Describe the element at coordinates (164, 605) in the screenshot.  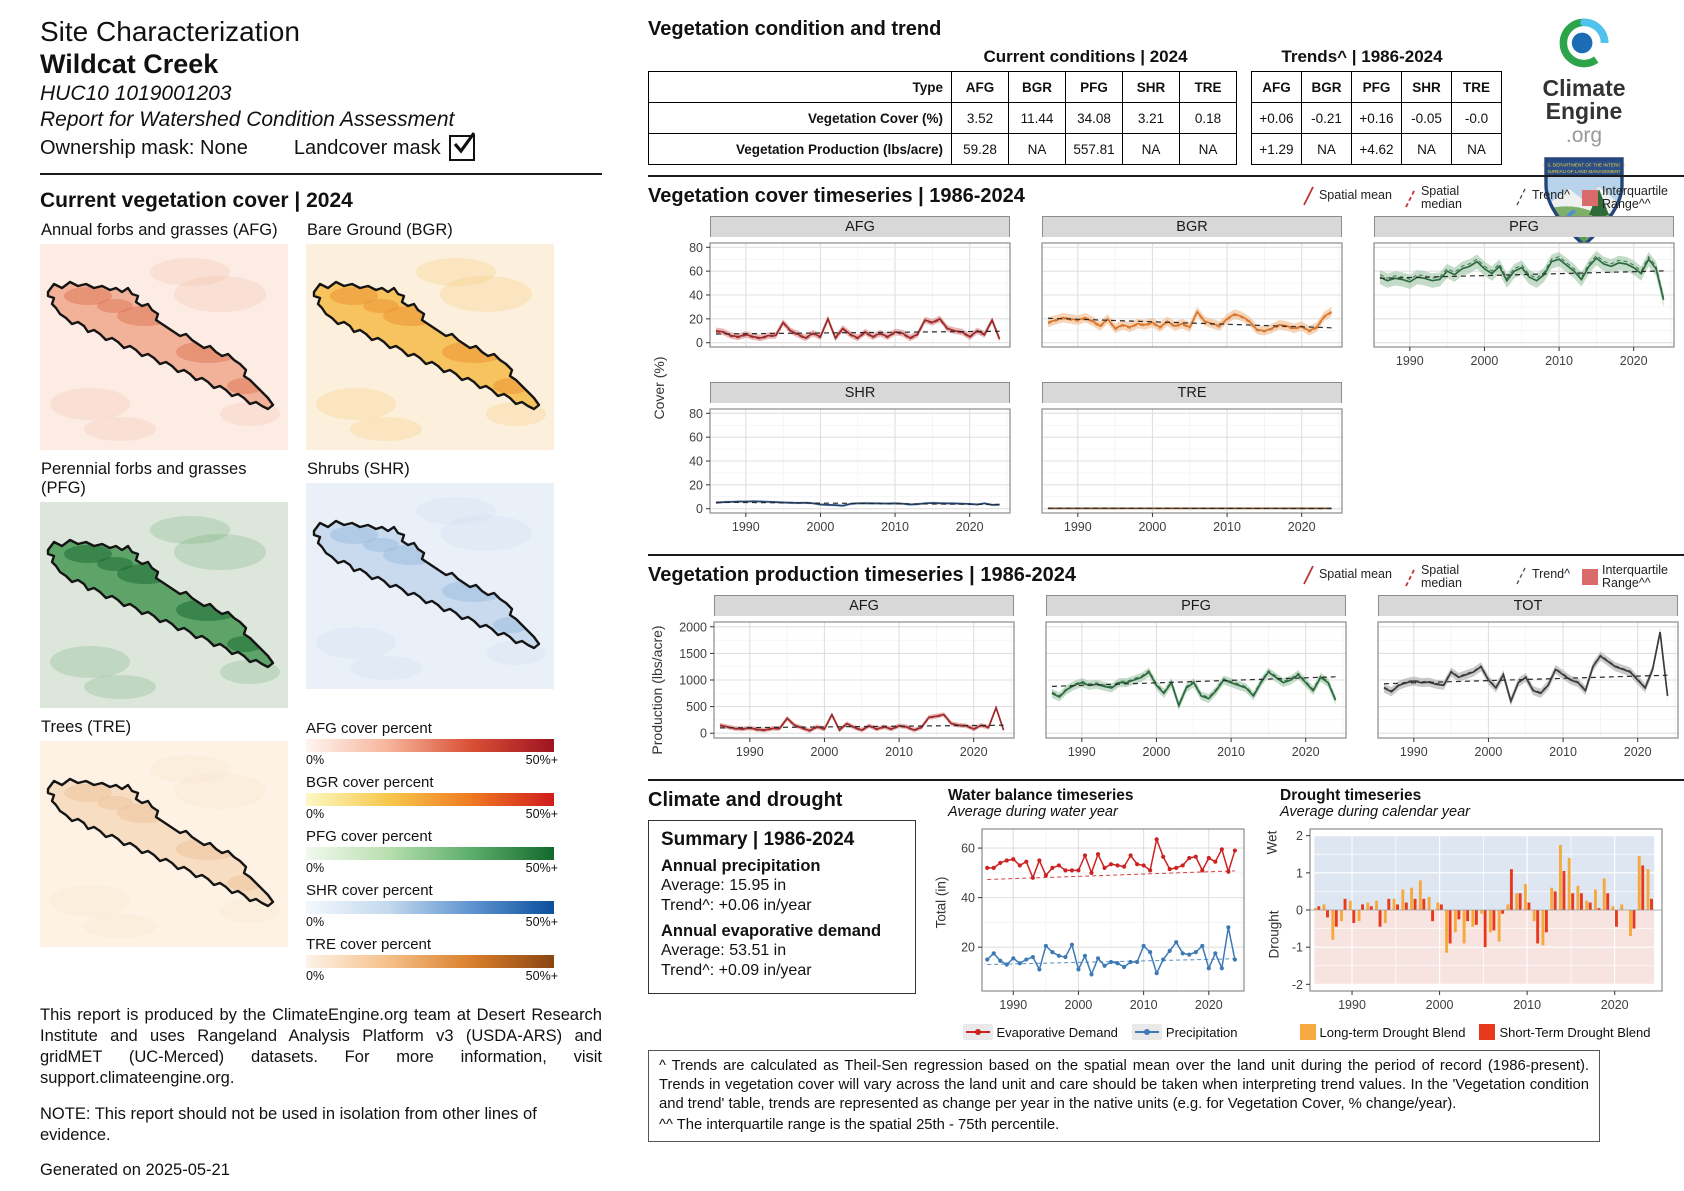
I see `pfg-cover-map` at that location.